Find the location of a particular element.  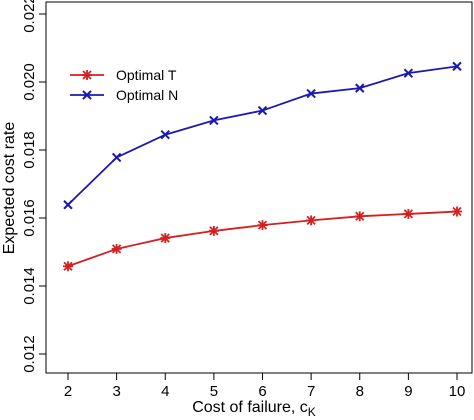

y-tick-label: 0.016 is located at coordinates (29, 218).